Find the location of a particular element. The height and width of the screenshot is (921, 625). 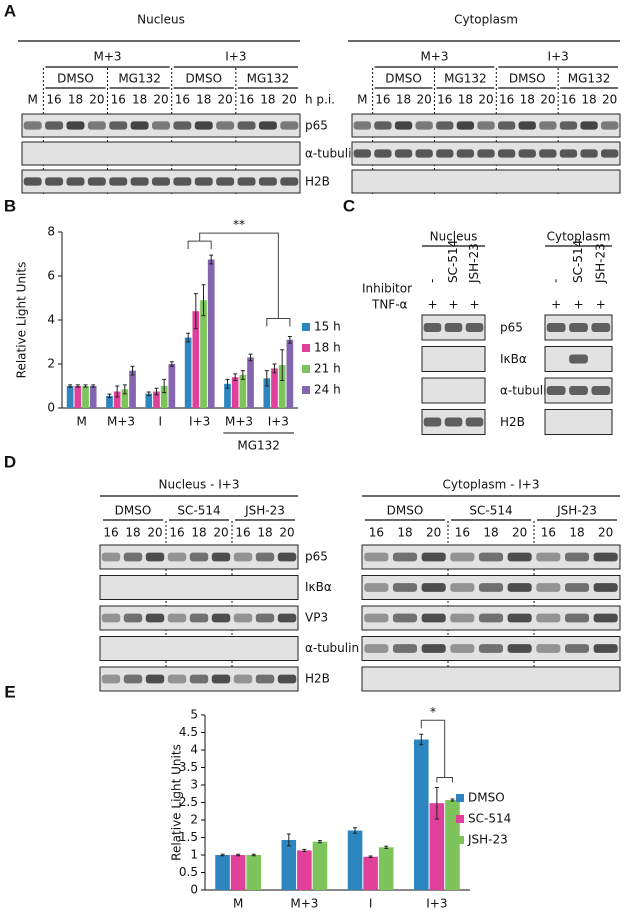

infection-label: I+3 is located at coordinates (558, 57).